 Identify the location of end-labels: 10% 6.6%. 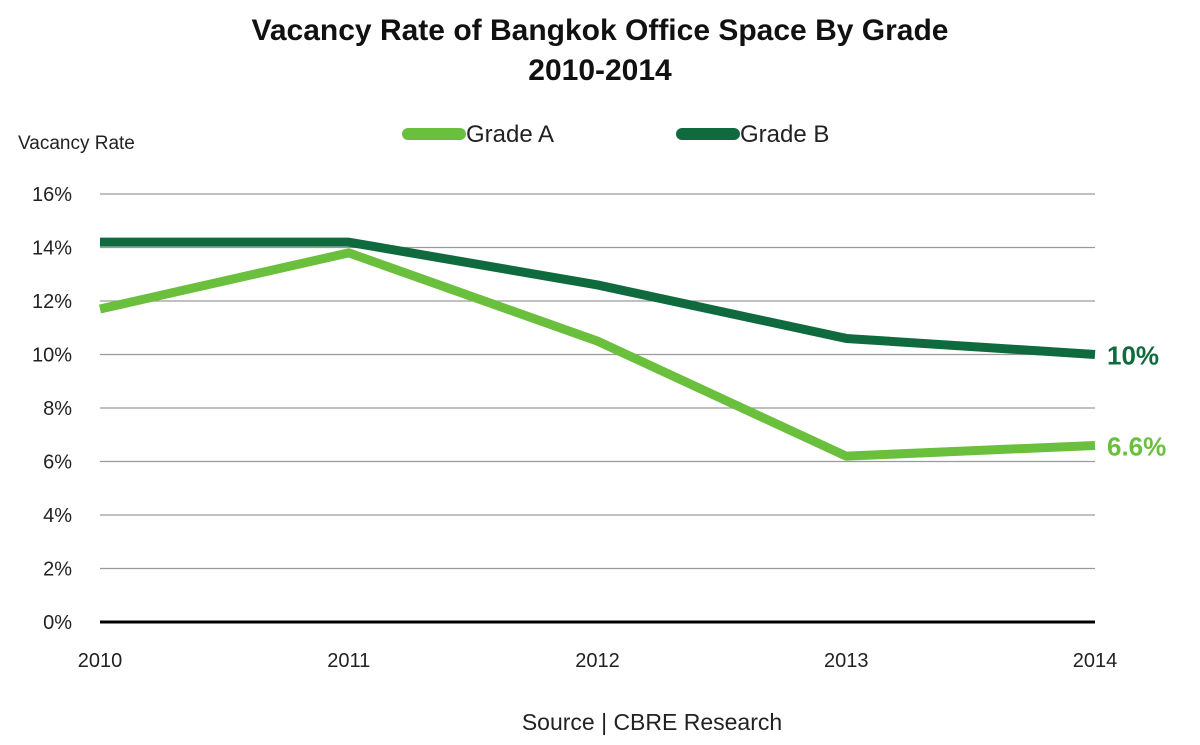
(1136, 401).